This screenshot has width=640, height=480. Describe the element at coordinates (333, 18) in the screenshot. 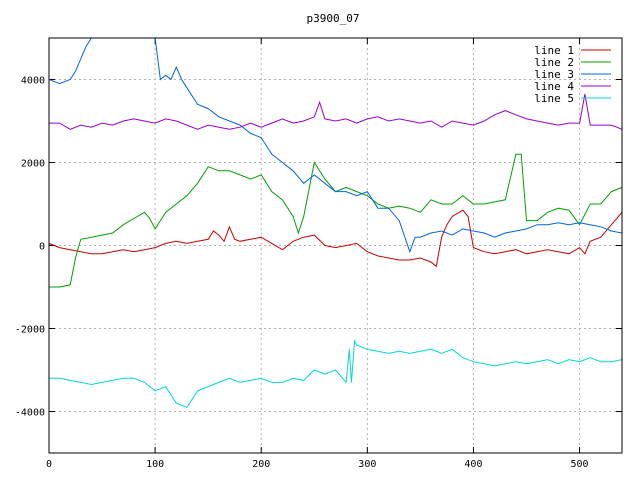

I see `chart-title: p3900_07` at that location.